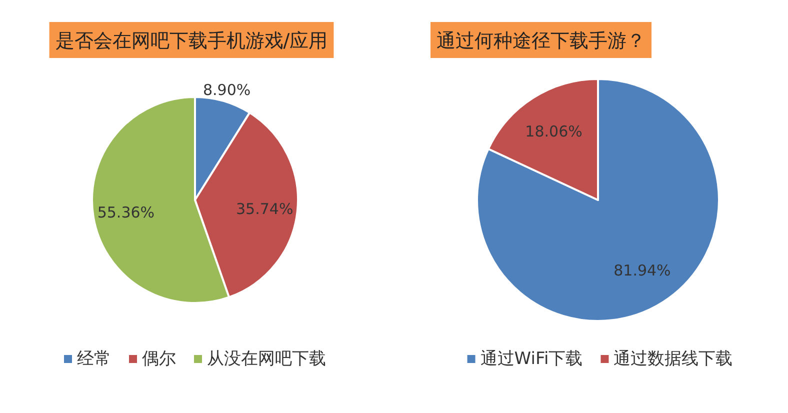  Describe the element at coordinates (531, 359) in the screenshot. I see `legend-label: 通过WiFi下载` at that location.